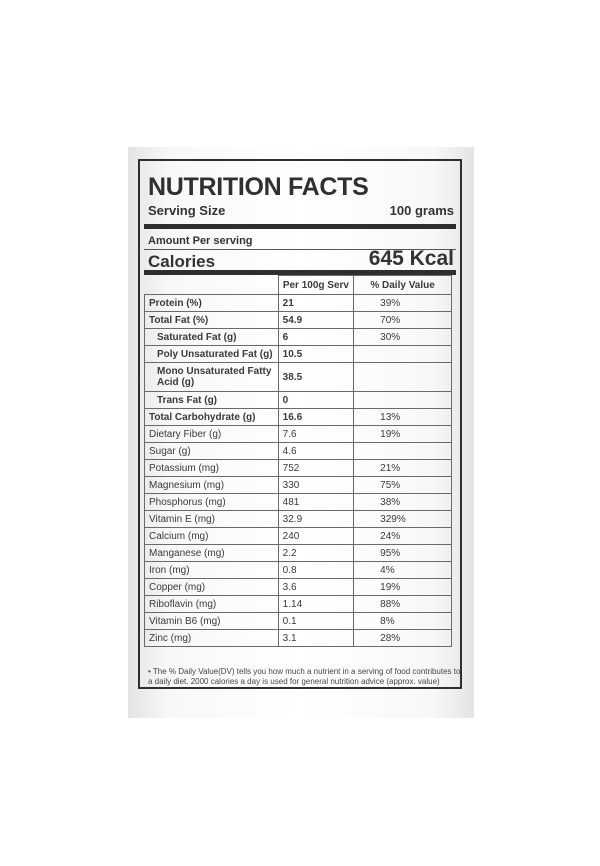 Image resolution: width=600 pixels, height=866 pixels. Describe the element at coordinates (316, 468) in the screenshot. I see `nutrient-amount: 752` at that location.